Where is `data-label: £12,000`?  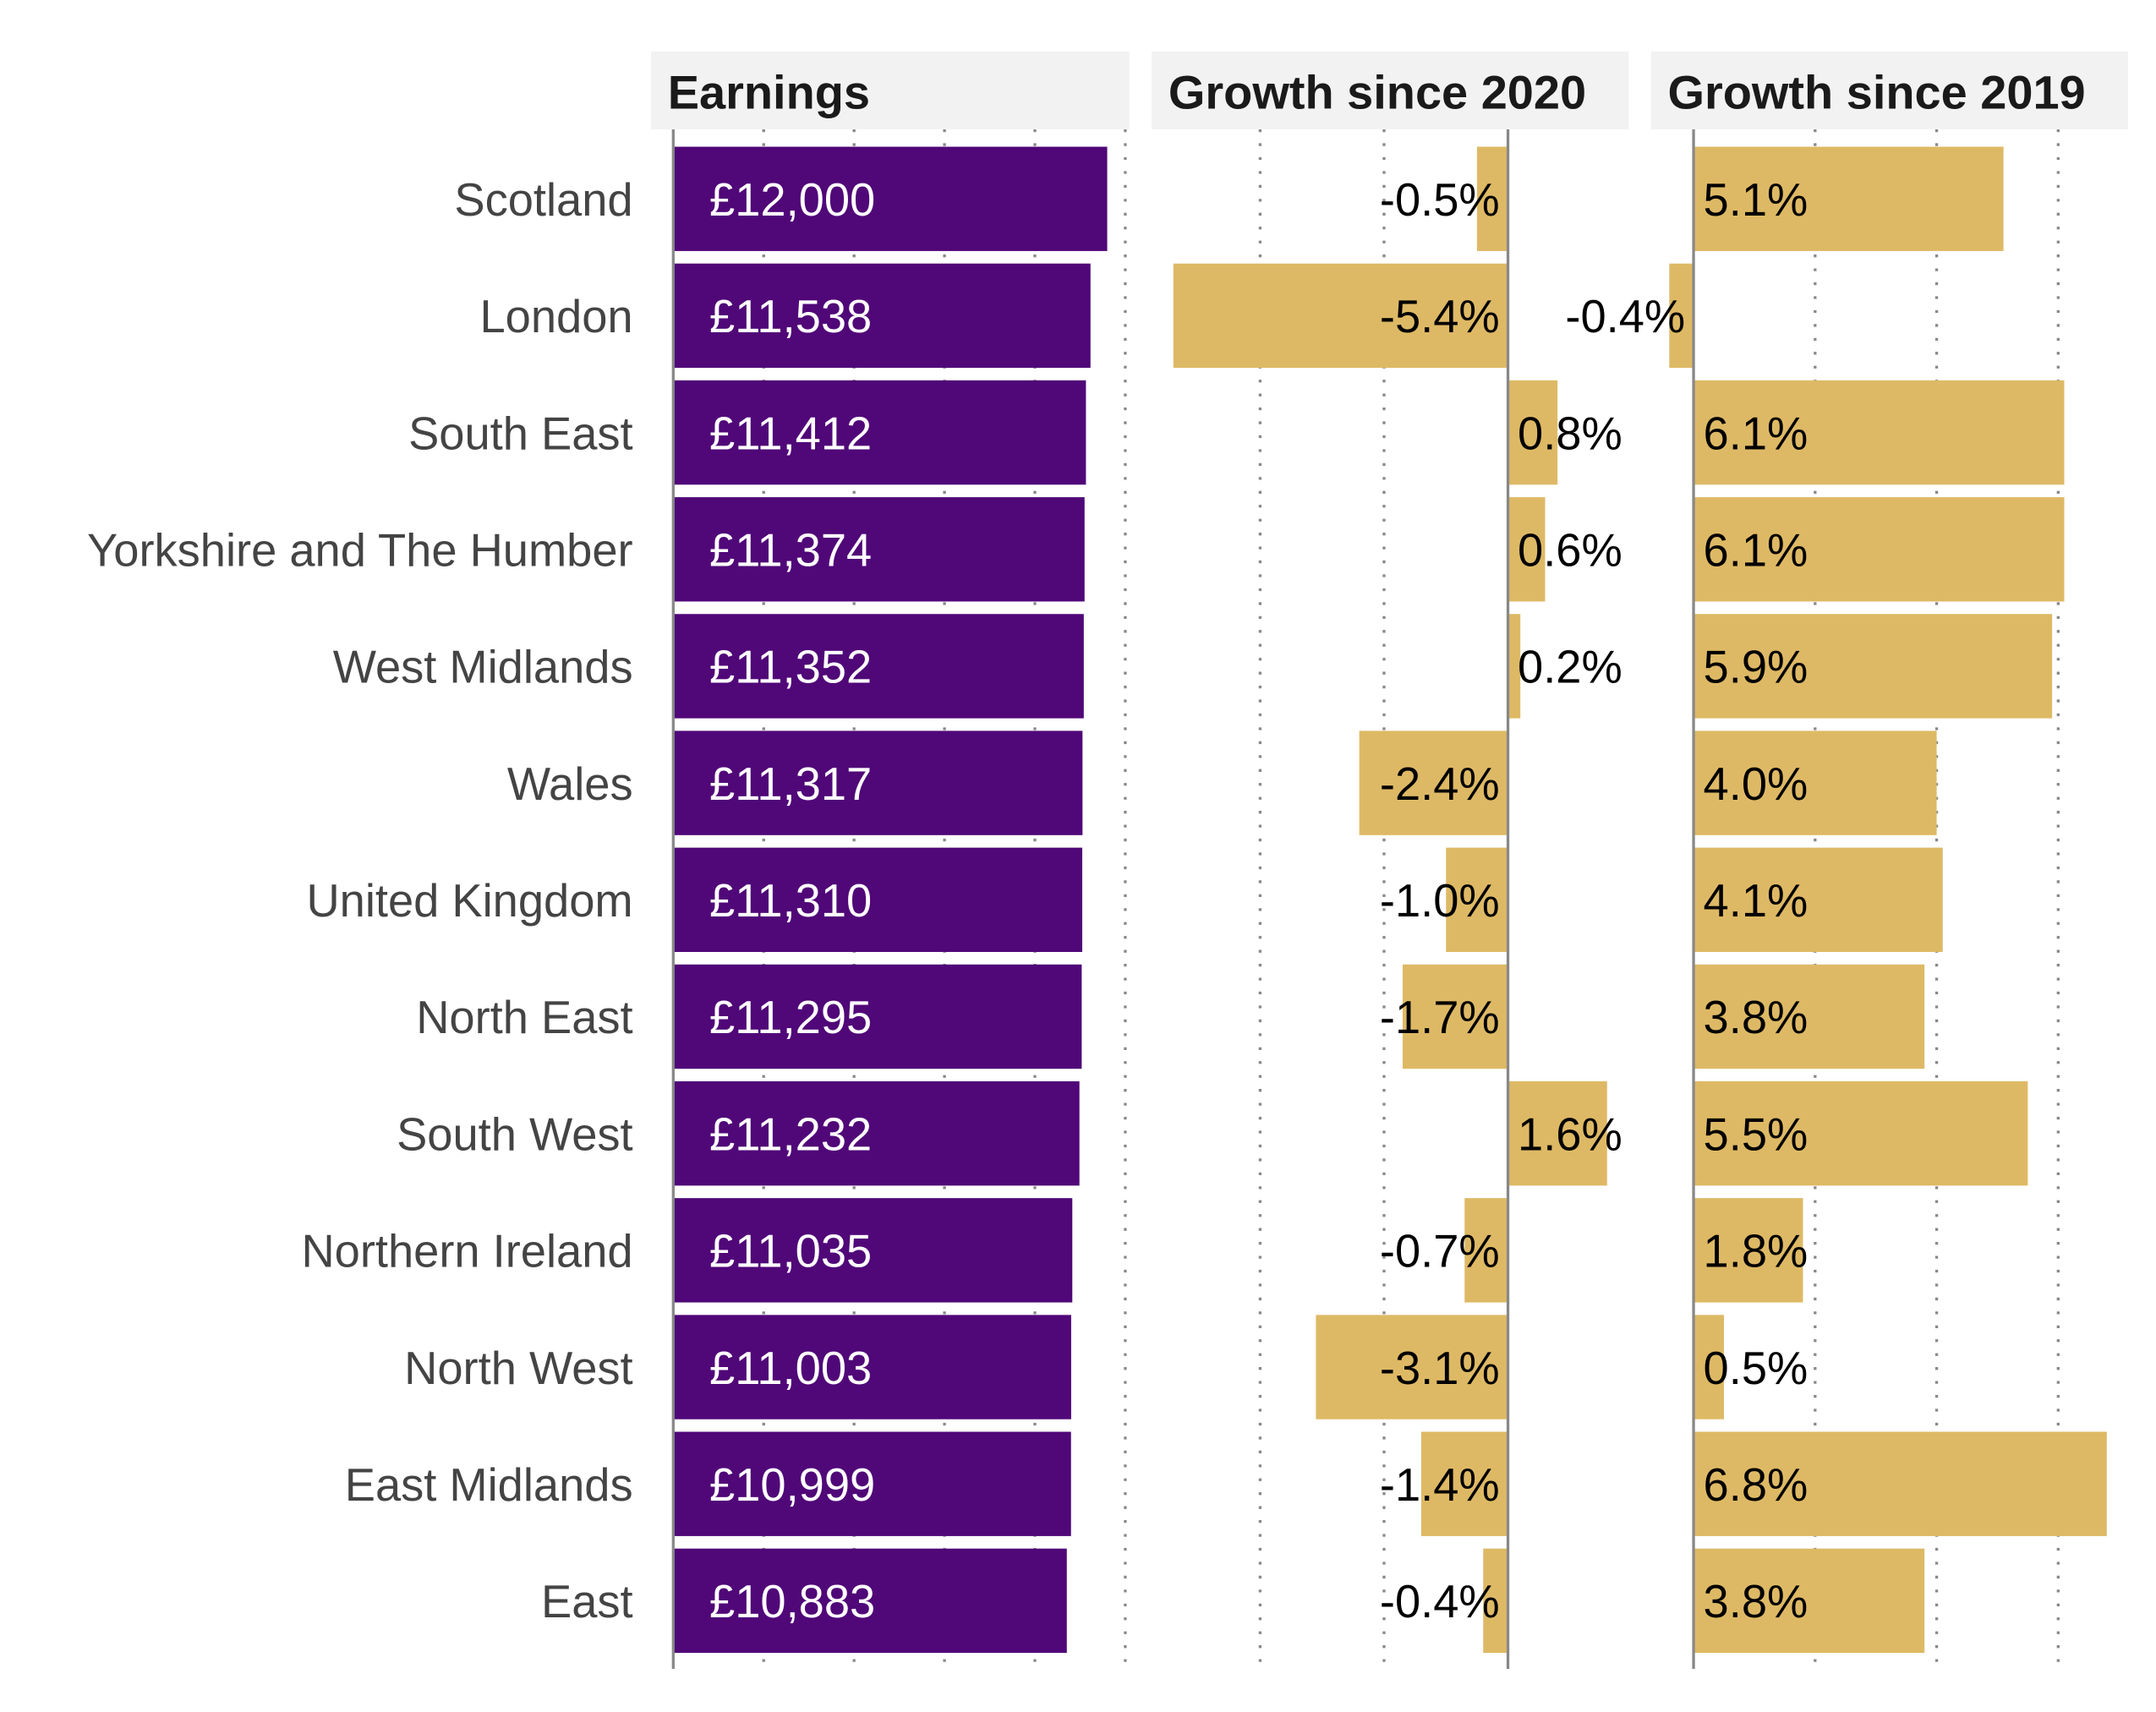 data-label: £12,000 is located at coordinates (792, 200).